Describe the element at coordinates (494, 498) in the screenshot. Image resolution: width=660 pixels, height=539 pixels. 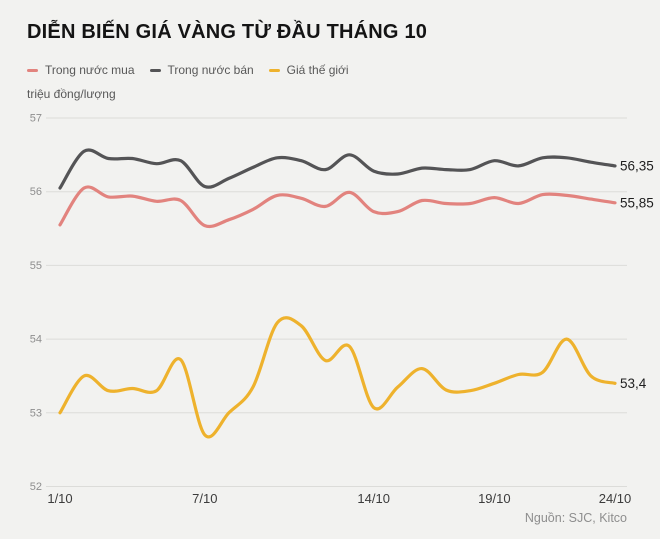
I see `x-tick-label-19-10: 19/10` at that location.